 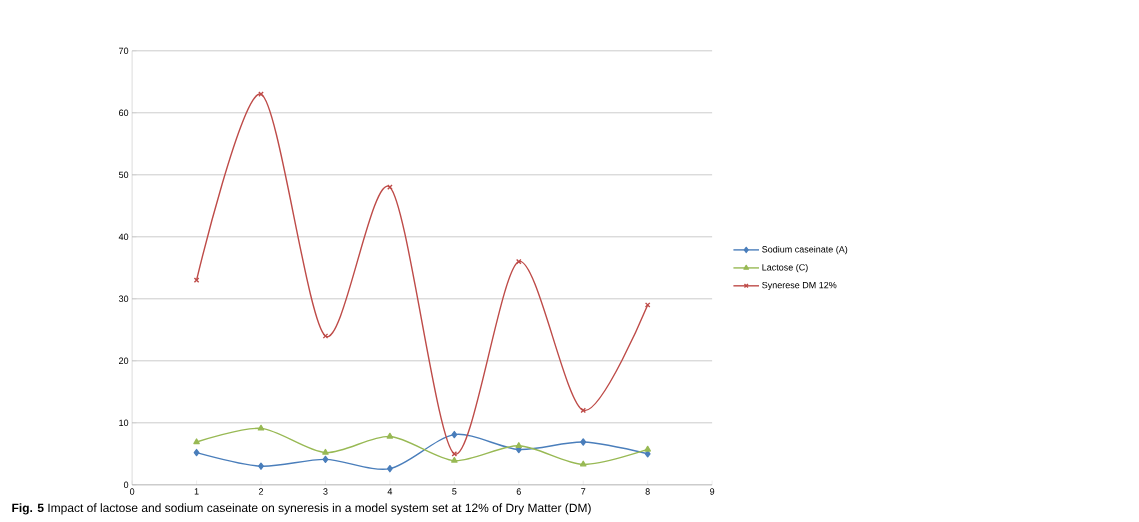 I want to click on x-tick-label: 1, so click(x=196, y=491).